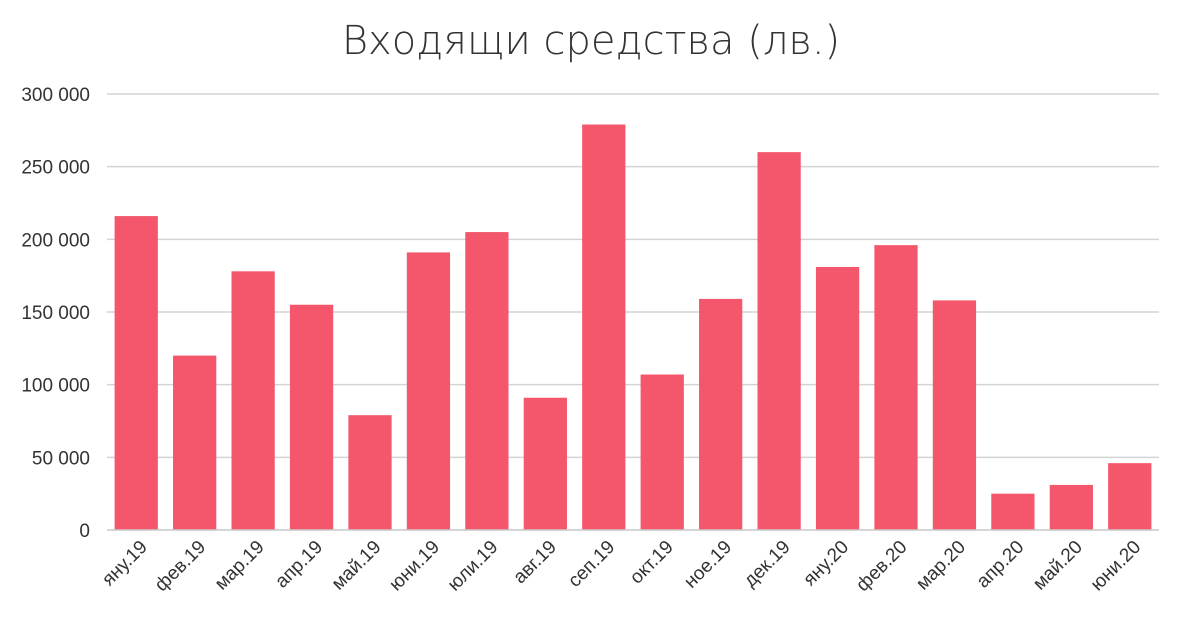  Describe the element at coordinates (180, 566) in the screenshot. I see `x-tick-label: фев.19` at that location.